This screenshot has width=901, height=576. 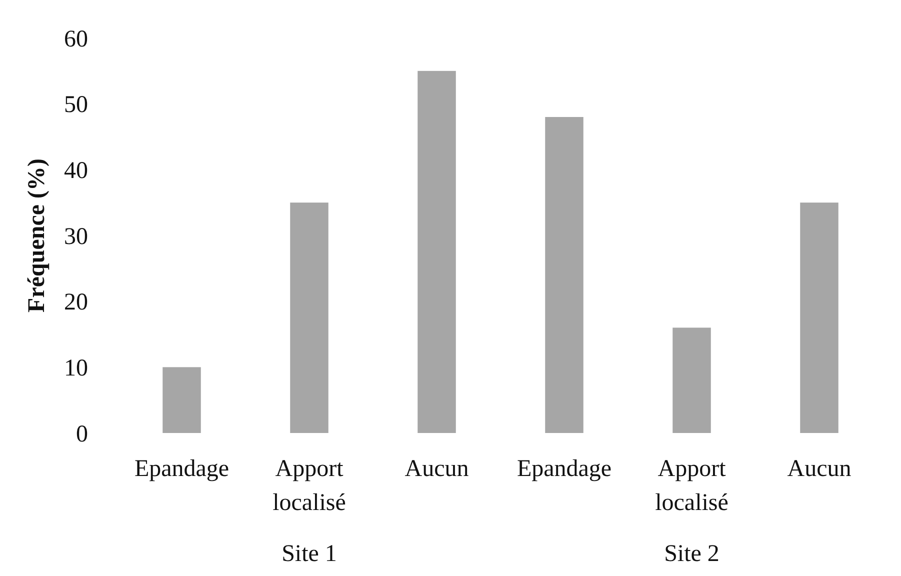 What do you see at coordinates (76, 369) in the screenshot?
I see `y-tick-label: 10` at bounding box center [76, 369].